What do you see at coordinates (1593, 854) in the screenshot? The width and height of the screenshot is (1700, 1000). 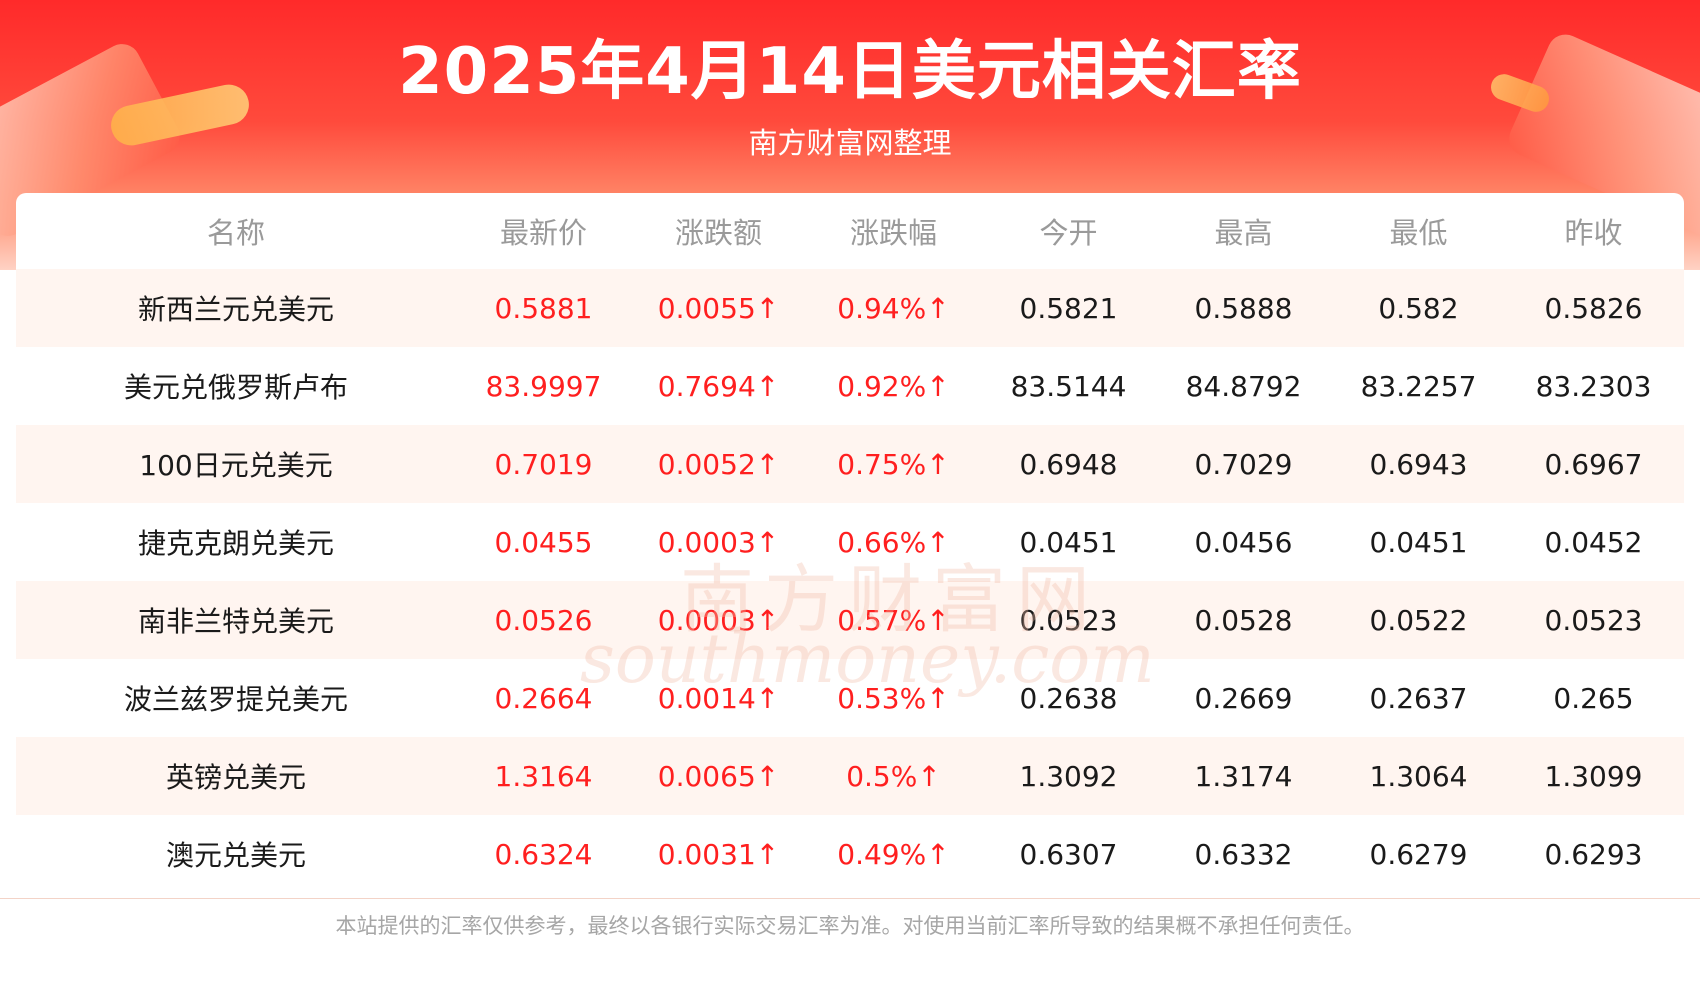 I see `previous-close: 0.6293` at bounding box center [1593, 854].